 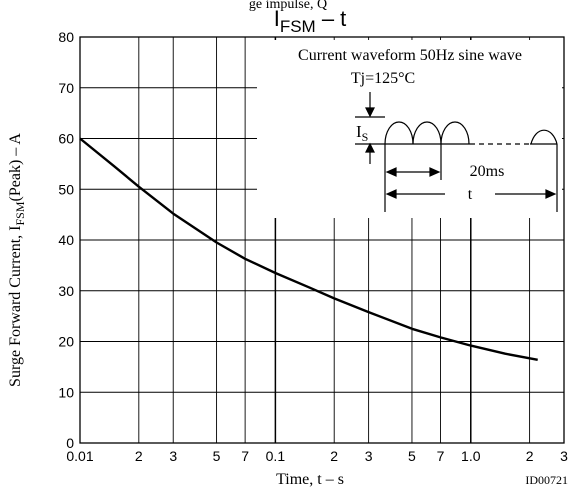 What do you see at coordinates (544, 137) in the screenshot?
I see `half-sine-last` at bounding box center [544, 137].